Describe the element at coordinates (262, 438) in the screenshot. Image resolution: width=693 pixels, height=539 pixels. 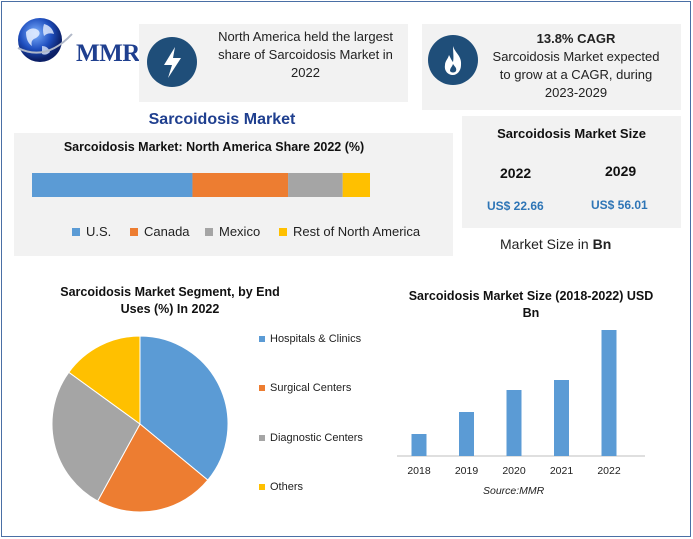
I see `pie-swatch-diagnostic` at that location.